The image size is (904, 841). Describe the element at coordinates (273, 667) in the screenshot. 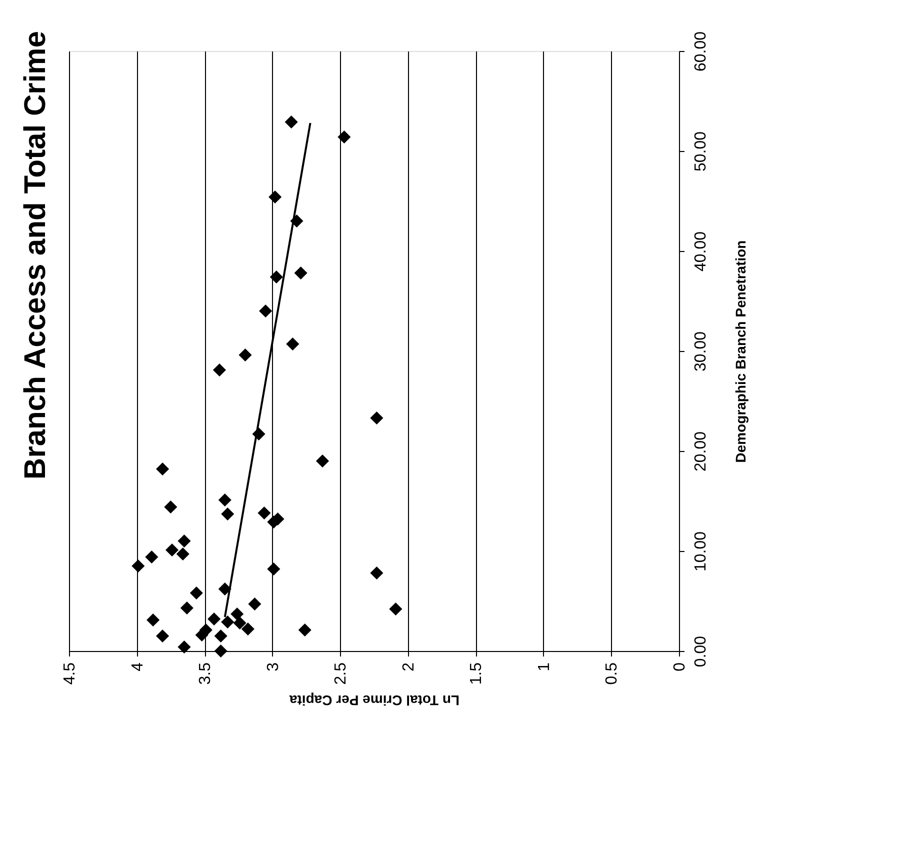

I see `x-tick-label: 3` at that location.